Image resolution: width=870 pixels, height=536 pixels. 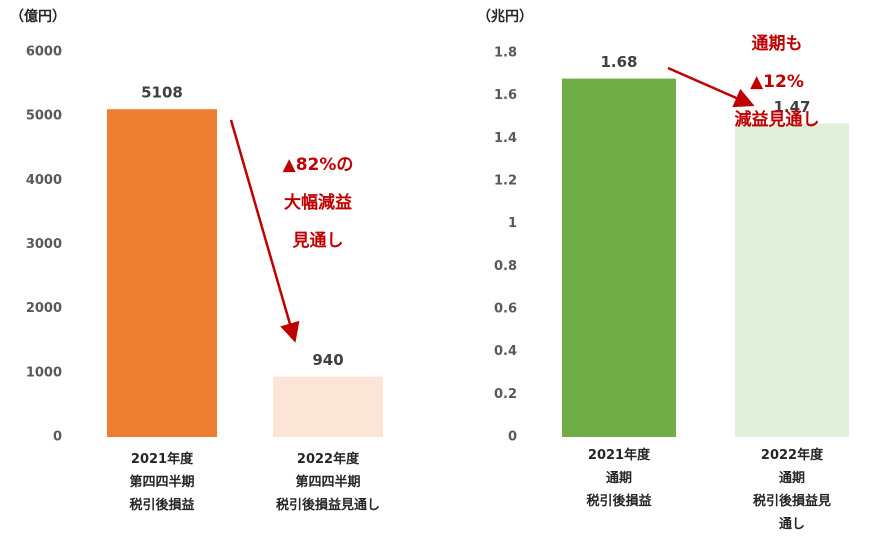 What do you see at coordinates (505, 53) in the screenshot?
I see `y-tick-label: 1.8` at bounding box center [505, 53].